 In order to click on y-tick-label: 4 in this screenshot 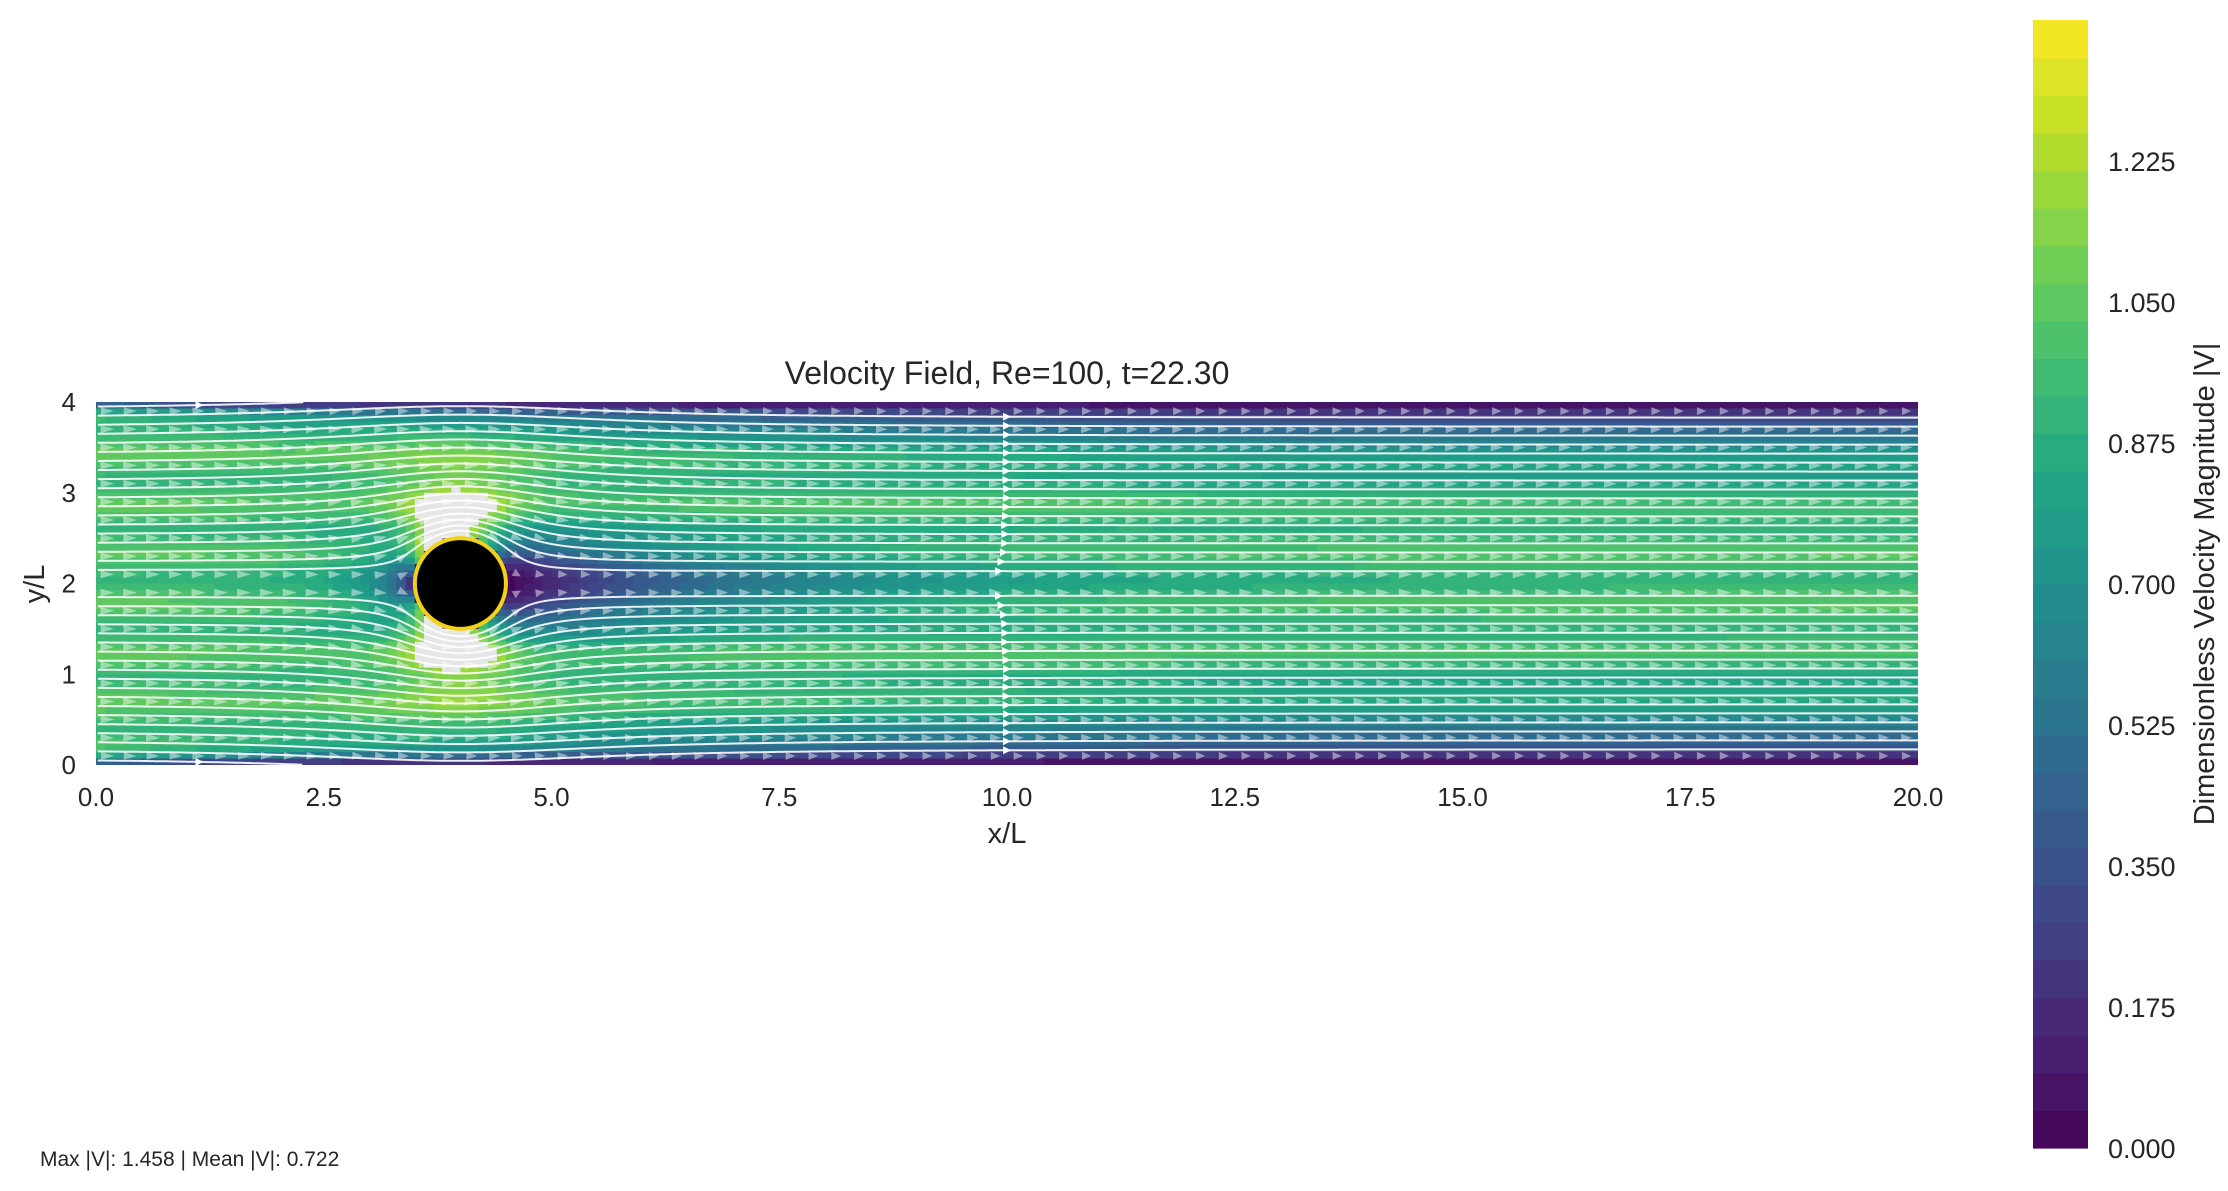, I will do `click(69, 402)`.